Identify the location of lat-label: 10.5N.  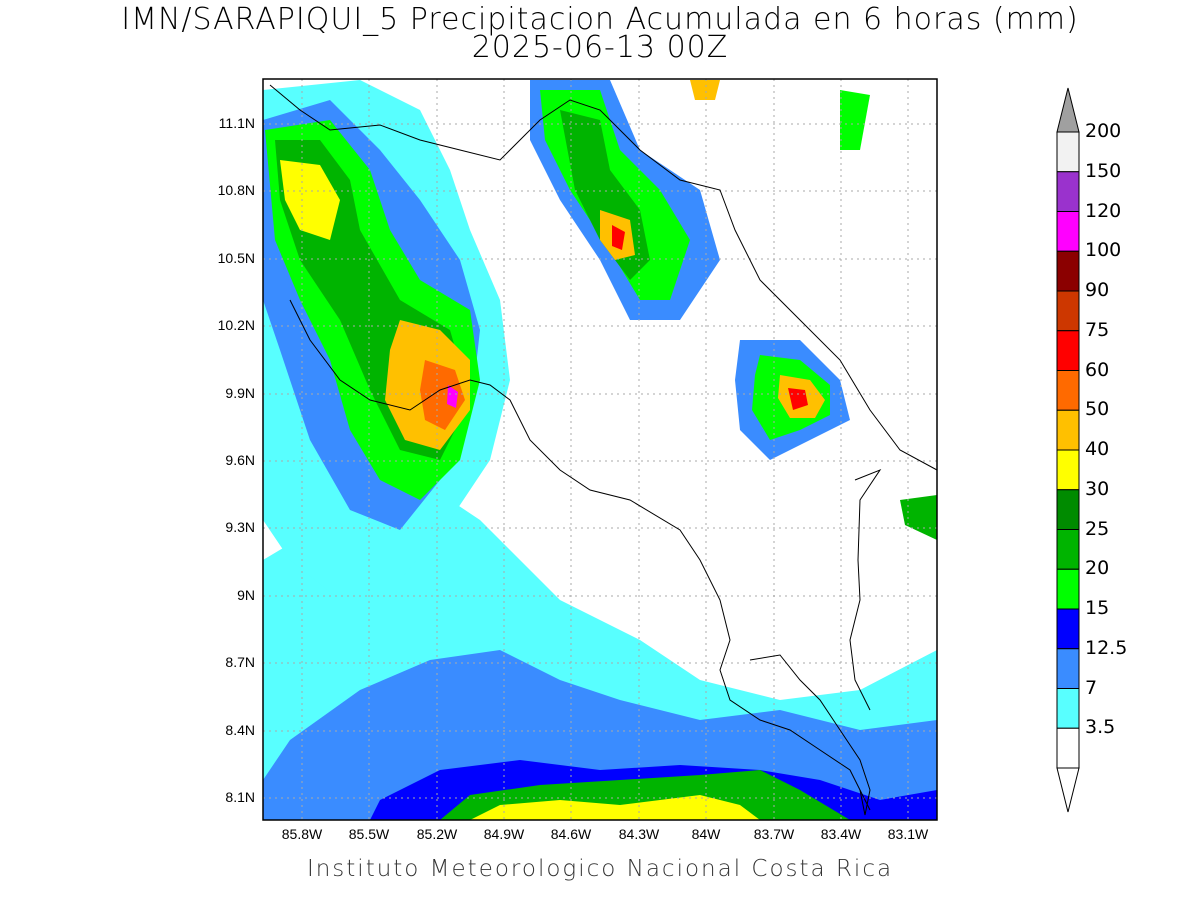
(236, 258).